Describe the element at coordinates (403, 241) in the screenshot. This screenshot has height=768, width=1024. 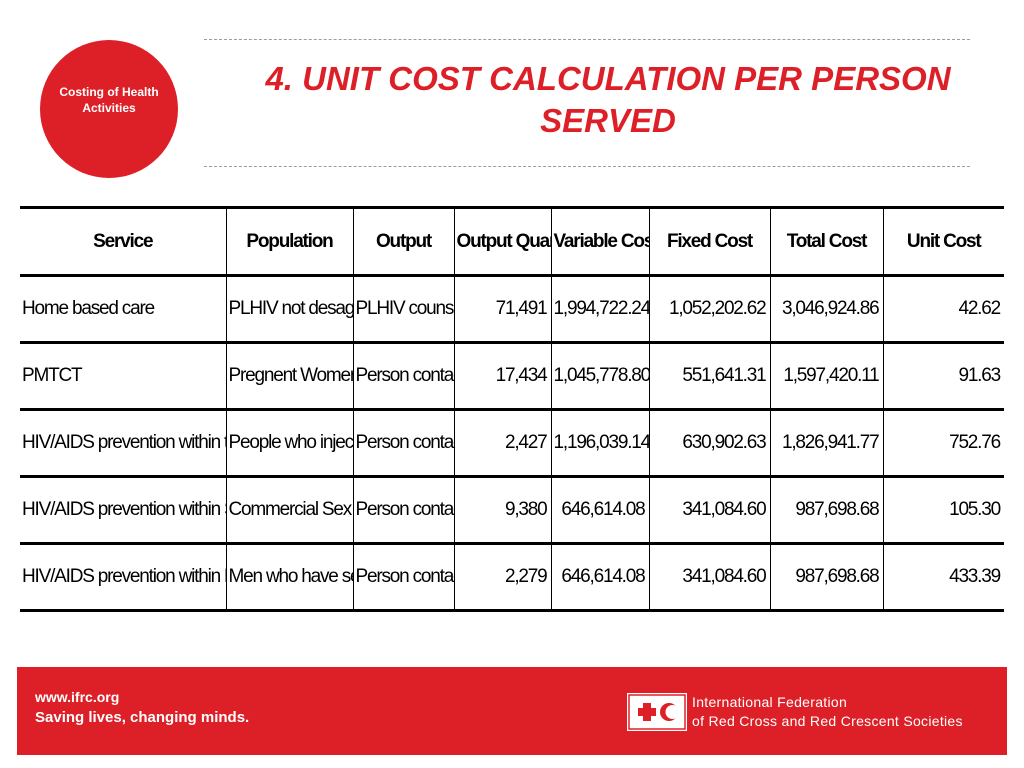
I see `header-output: Output` at that location.